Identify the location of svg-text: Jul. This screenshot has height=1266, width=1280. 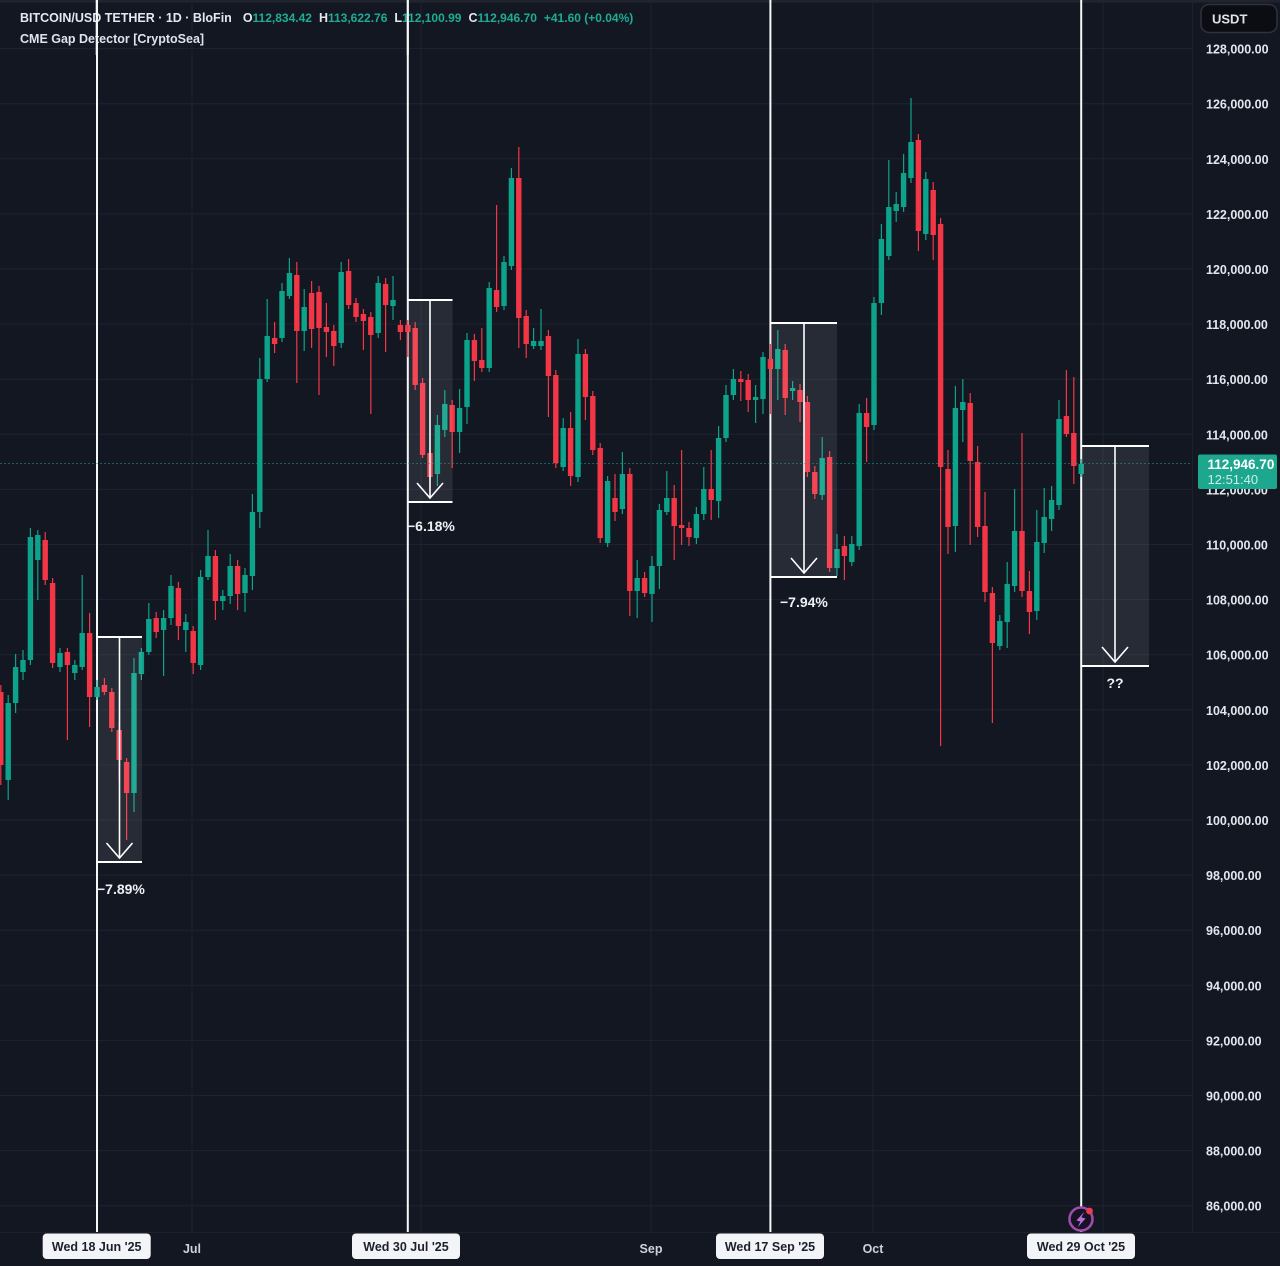
(192, 1249).